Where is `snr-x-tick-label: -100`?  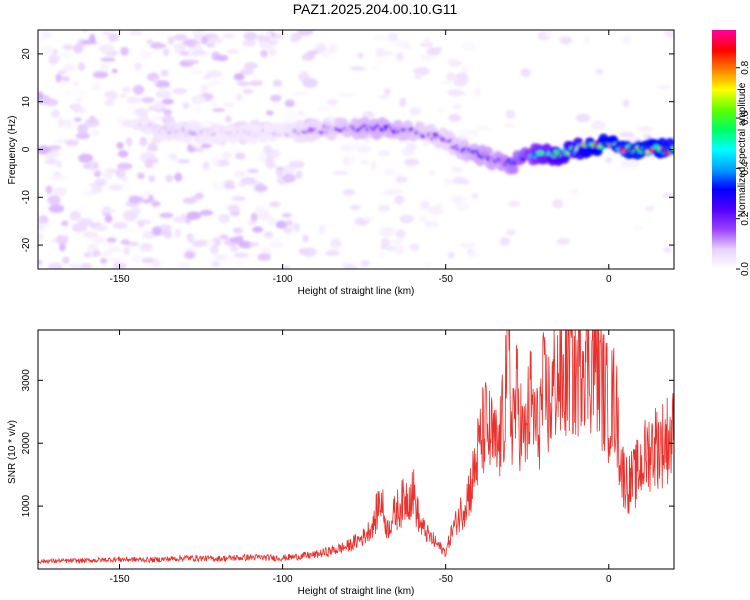
snr-x-tick-label: -100 is located at coordinates (283, 579).